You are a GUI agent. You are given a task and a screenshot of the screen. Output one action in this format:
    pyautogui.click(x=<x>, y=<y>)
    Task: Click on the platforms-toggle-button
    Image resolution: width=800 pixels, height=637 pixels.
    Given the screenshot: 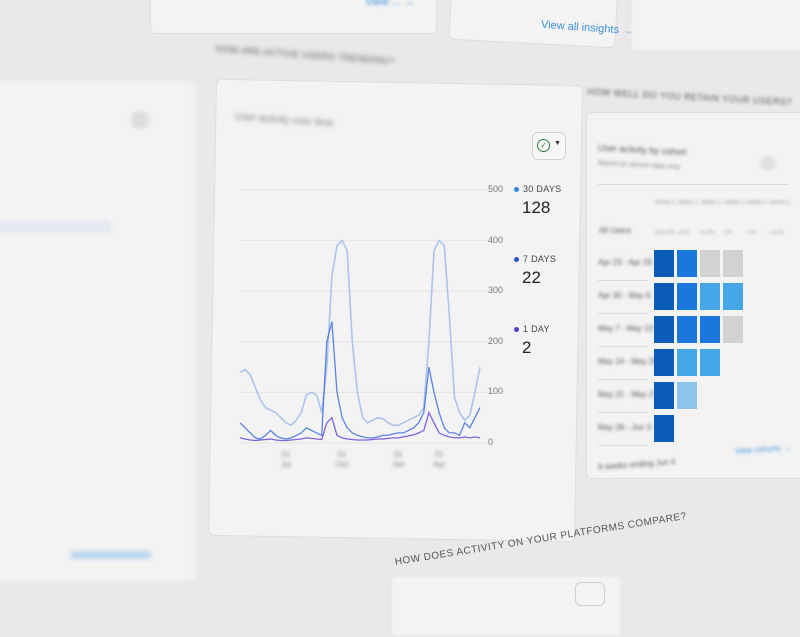 What is the action you would take?
    pyautogui.click(x=590, y=594)
    